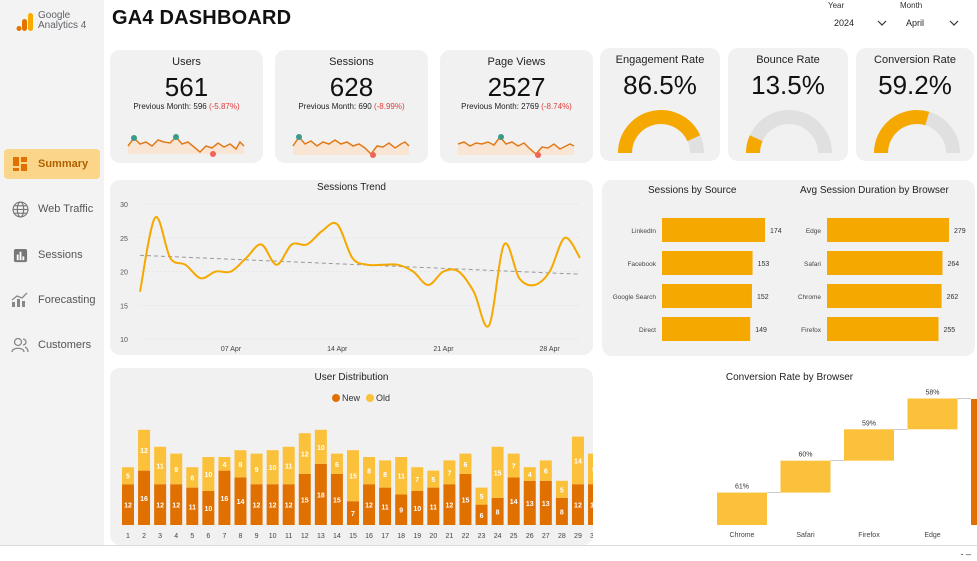  What do you see at coordinates (24, 22) in the screenshot?
I see `analytics-logo-icon` at bounding box center [24, 22].